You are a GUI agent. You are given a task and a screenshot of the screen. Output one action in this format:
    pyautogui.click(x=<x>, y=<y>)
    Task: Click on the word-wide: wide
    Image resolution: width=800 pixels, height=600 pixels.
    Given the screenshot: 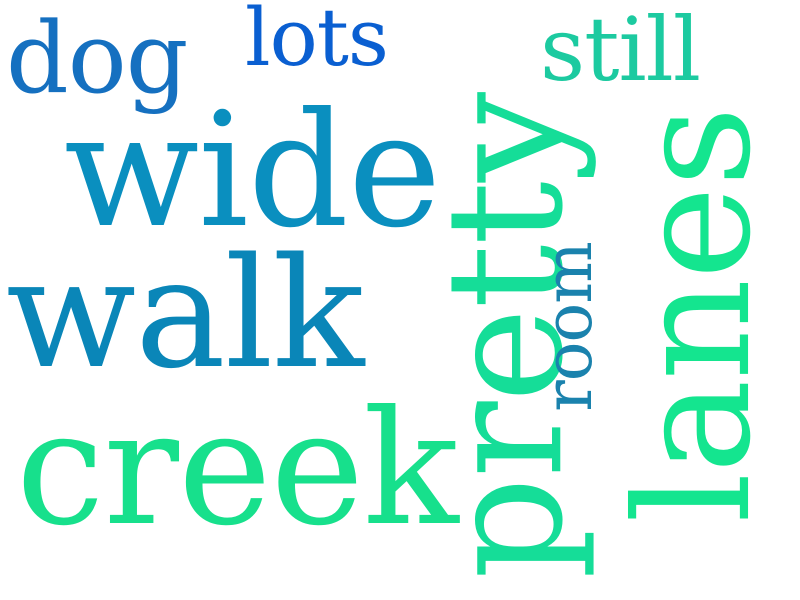 What is the action you would take?
    pyautogui.click(x=252, y=171)
    